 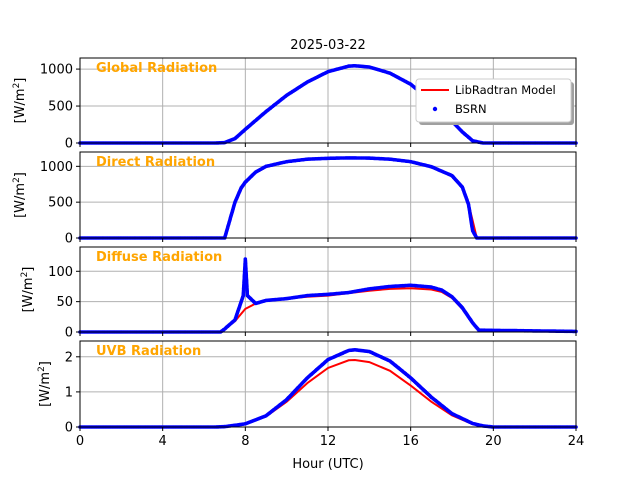 What do you see at coordinates (576, 441) in the screenshot?
I see `x-tick-label: 24` at bounding box center [576, 441].